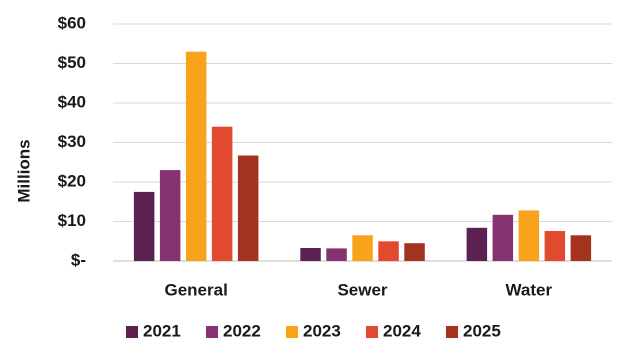 The image size is (621, 349). Describe the element at coordinates (196, 289) in the screenshot. I see `x-category-label: General` at that location.